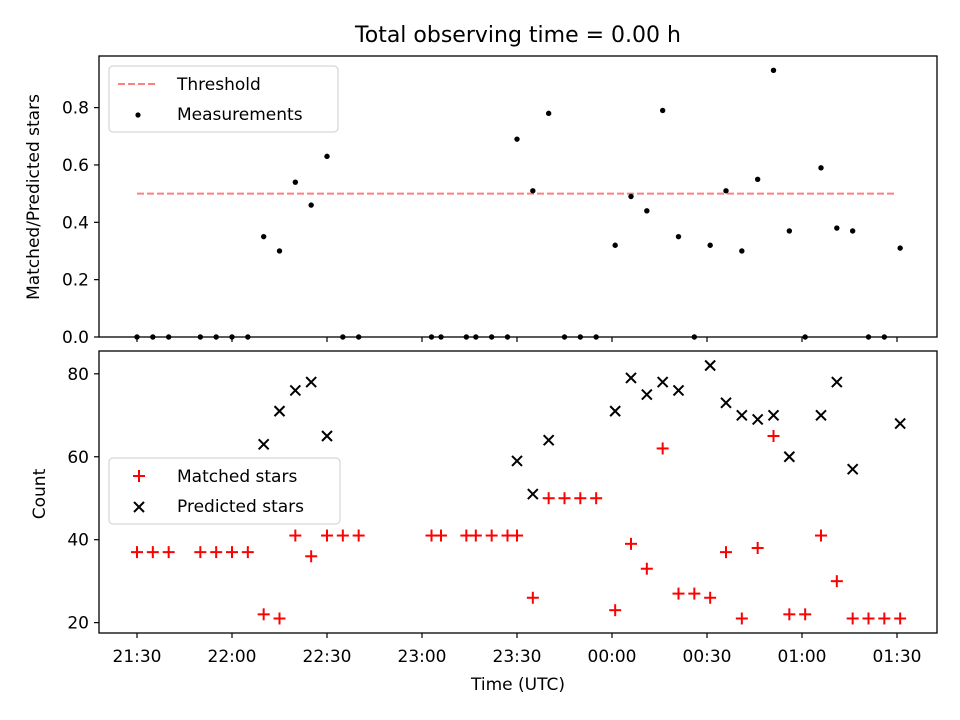 This screenshot has height=720, width=960. I want to click on x-tick-label: 01:30, so click(897, 657).